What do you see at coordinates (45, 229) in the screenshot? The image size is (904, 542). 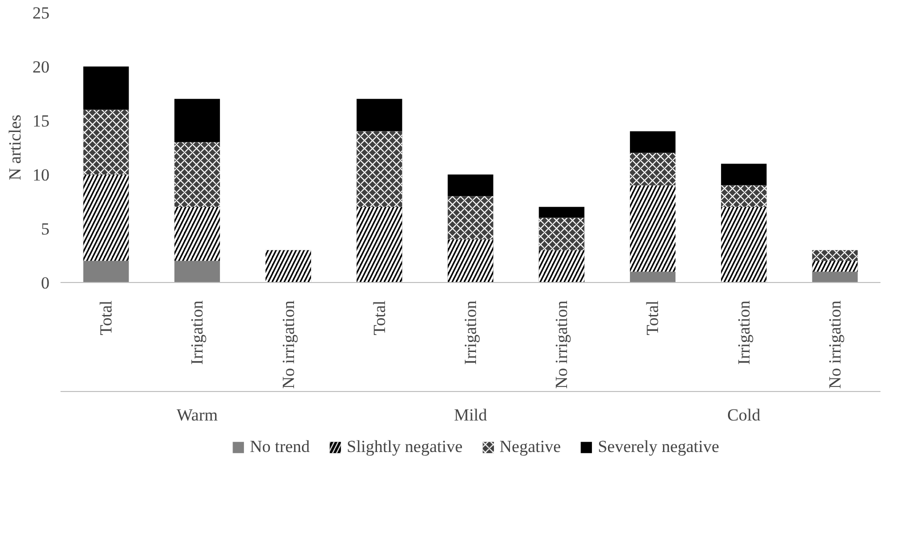 I see `y-tick-label: 5` at bounding box center [45, 229].